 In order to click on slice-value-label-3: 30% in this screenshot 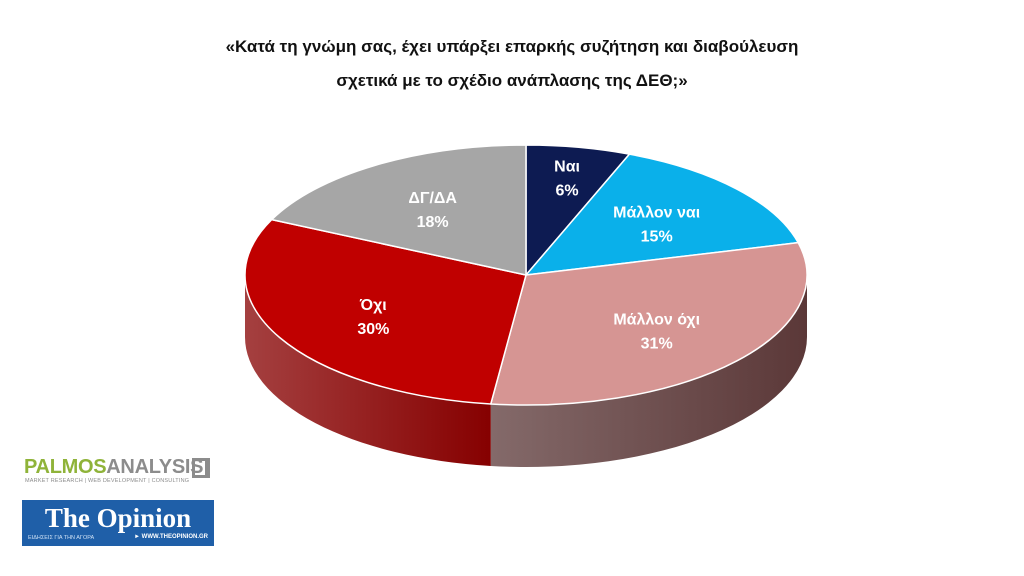, I will do `click(373, 329)`.